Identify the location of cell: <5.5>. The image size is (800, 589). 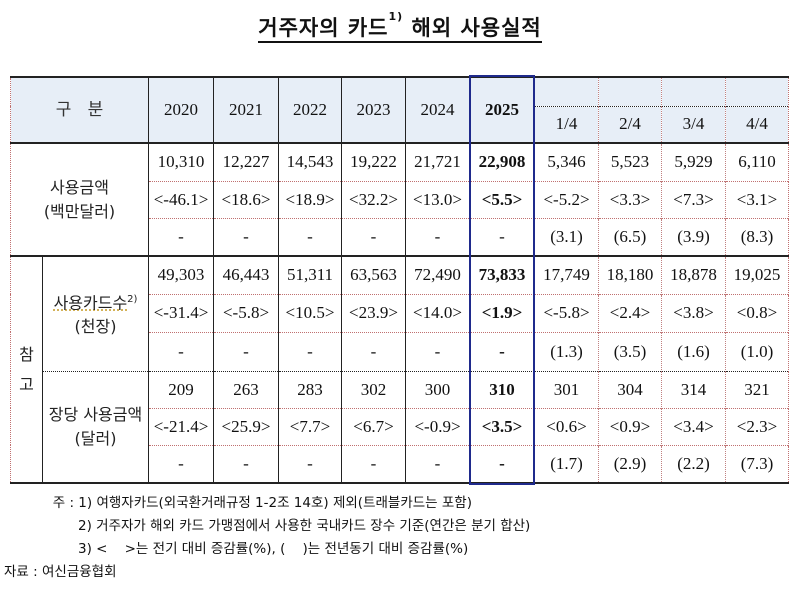
(502, 199).